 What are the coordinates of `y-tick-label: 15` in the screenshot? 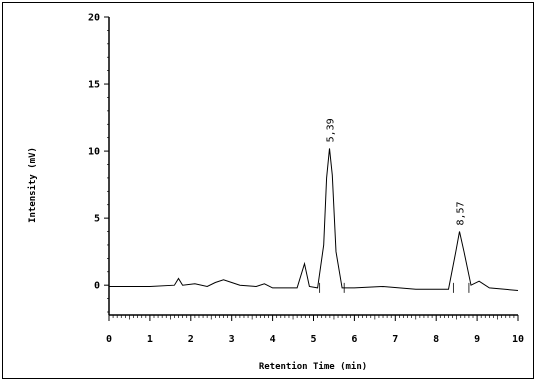 It's located at (94, 85).